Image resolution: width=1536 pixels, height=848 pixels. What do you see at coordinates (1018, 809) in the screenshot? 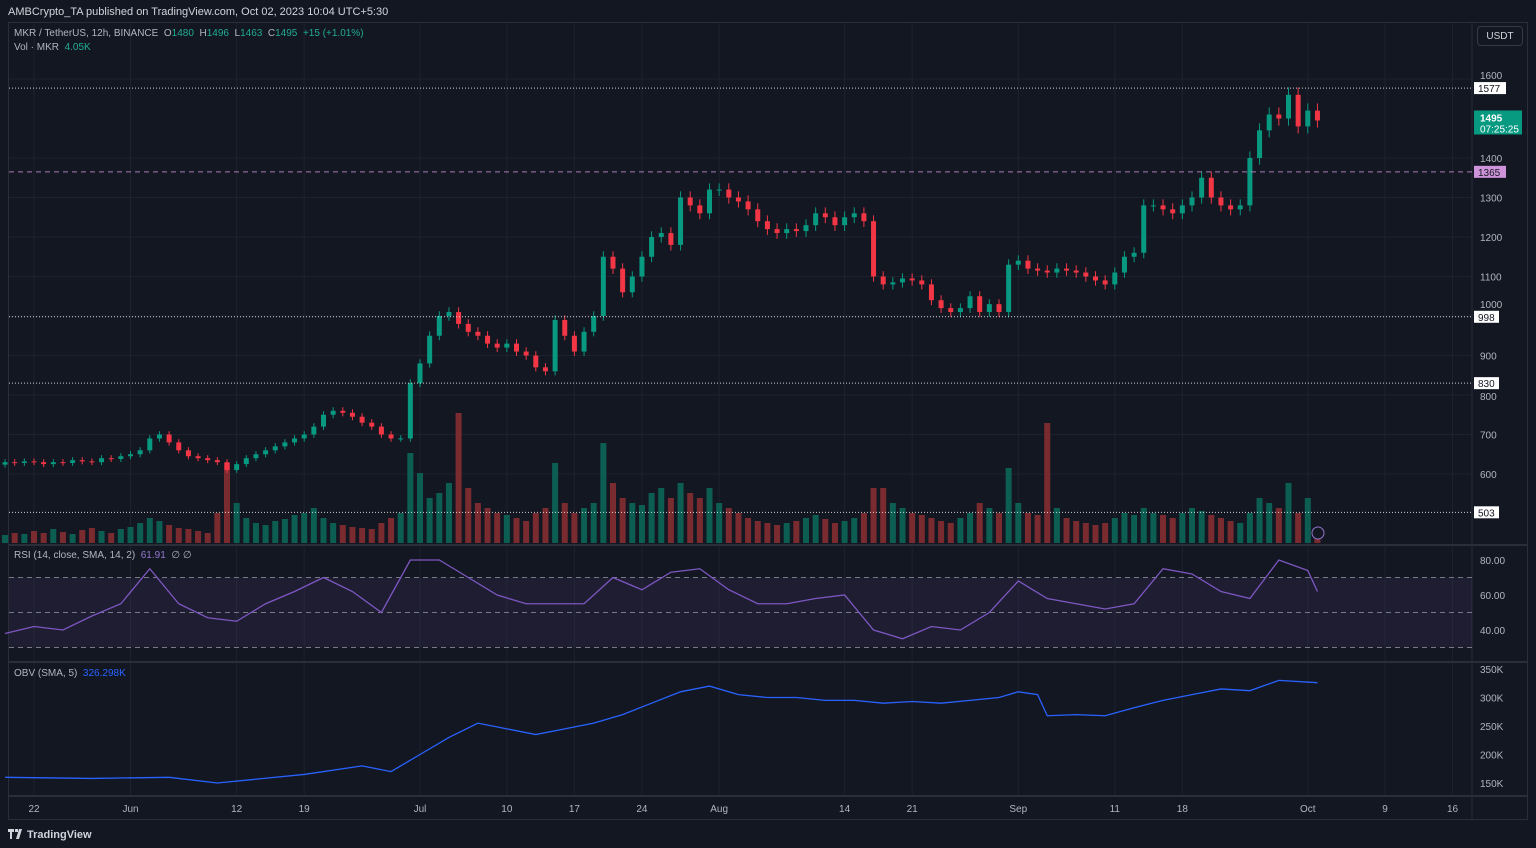
I see `time-axis-label: Sep` at bounding box center [1018, 809].